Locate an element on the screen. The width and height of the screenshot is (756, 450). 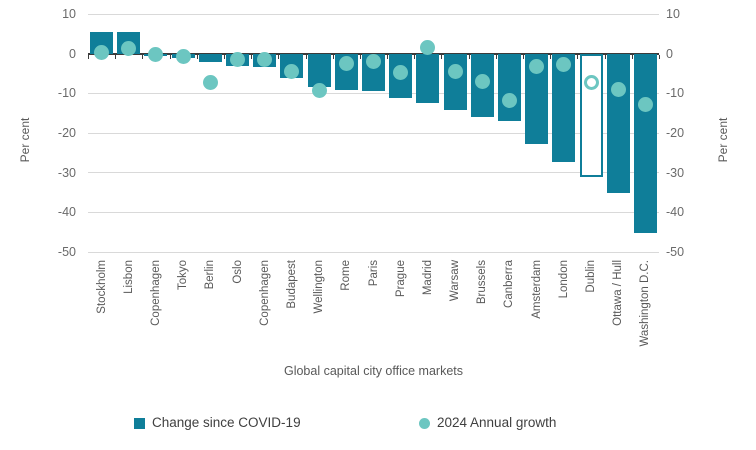
x-category-label: Rome is located at coordinates (346, 275).